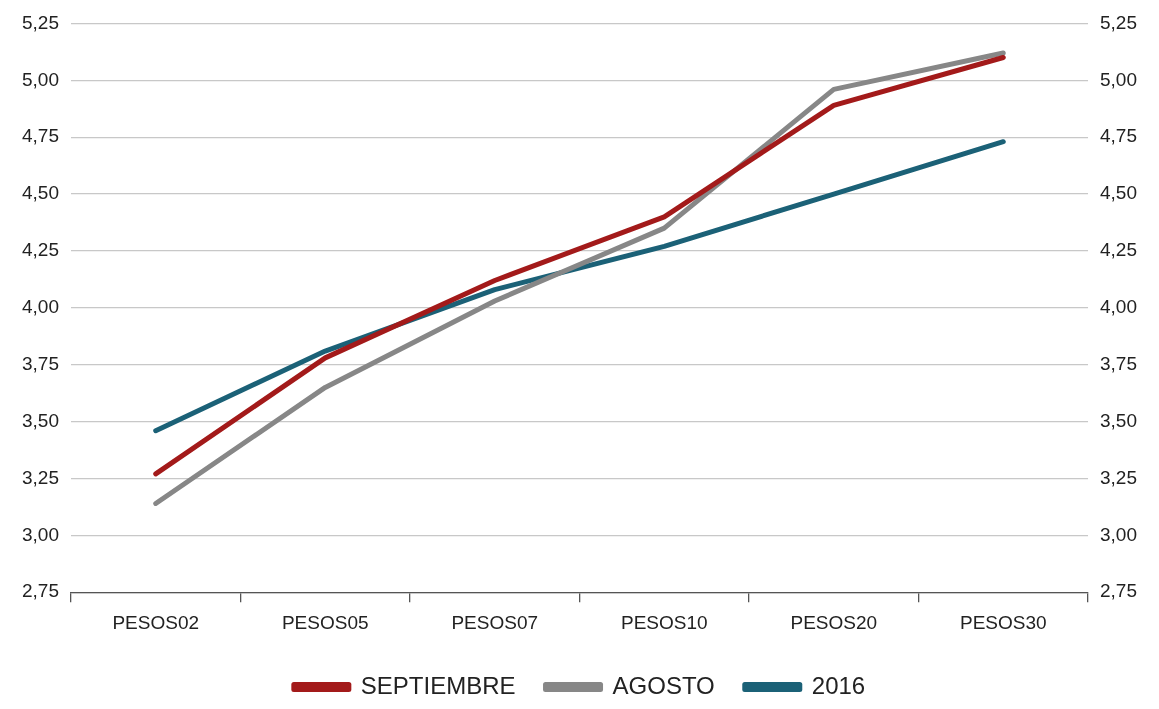  What do you see at coordinates (838, 685) in the screenshot?
I see `legend-label: 2016` at bounding box center [838, 685].